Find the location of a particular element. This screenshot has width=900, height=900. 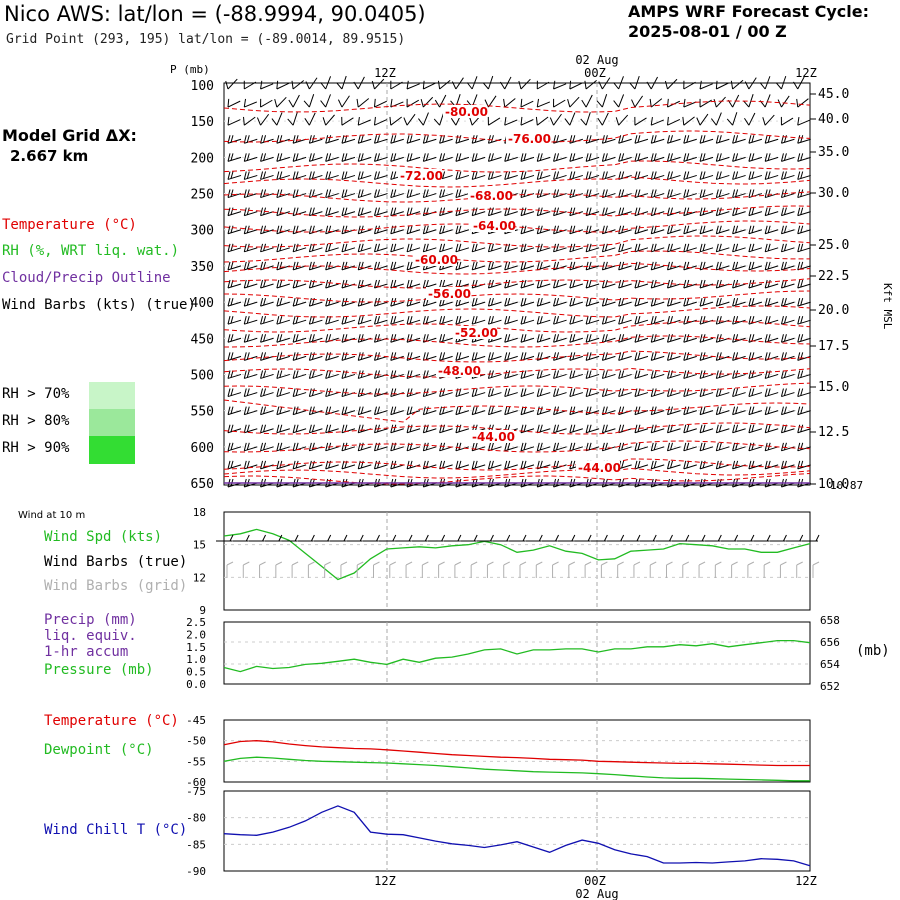

isotherm-label-bg is located at coordinates (465, 111).